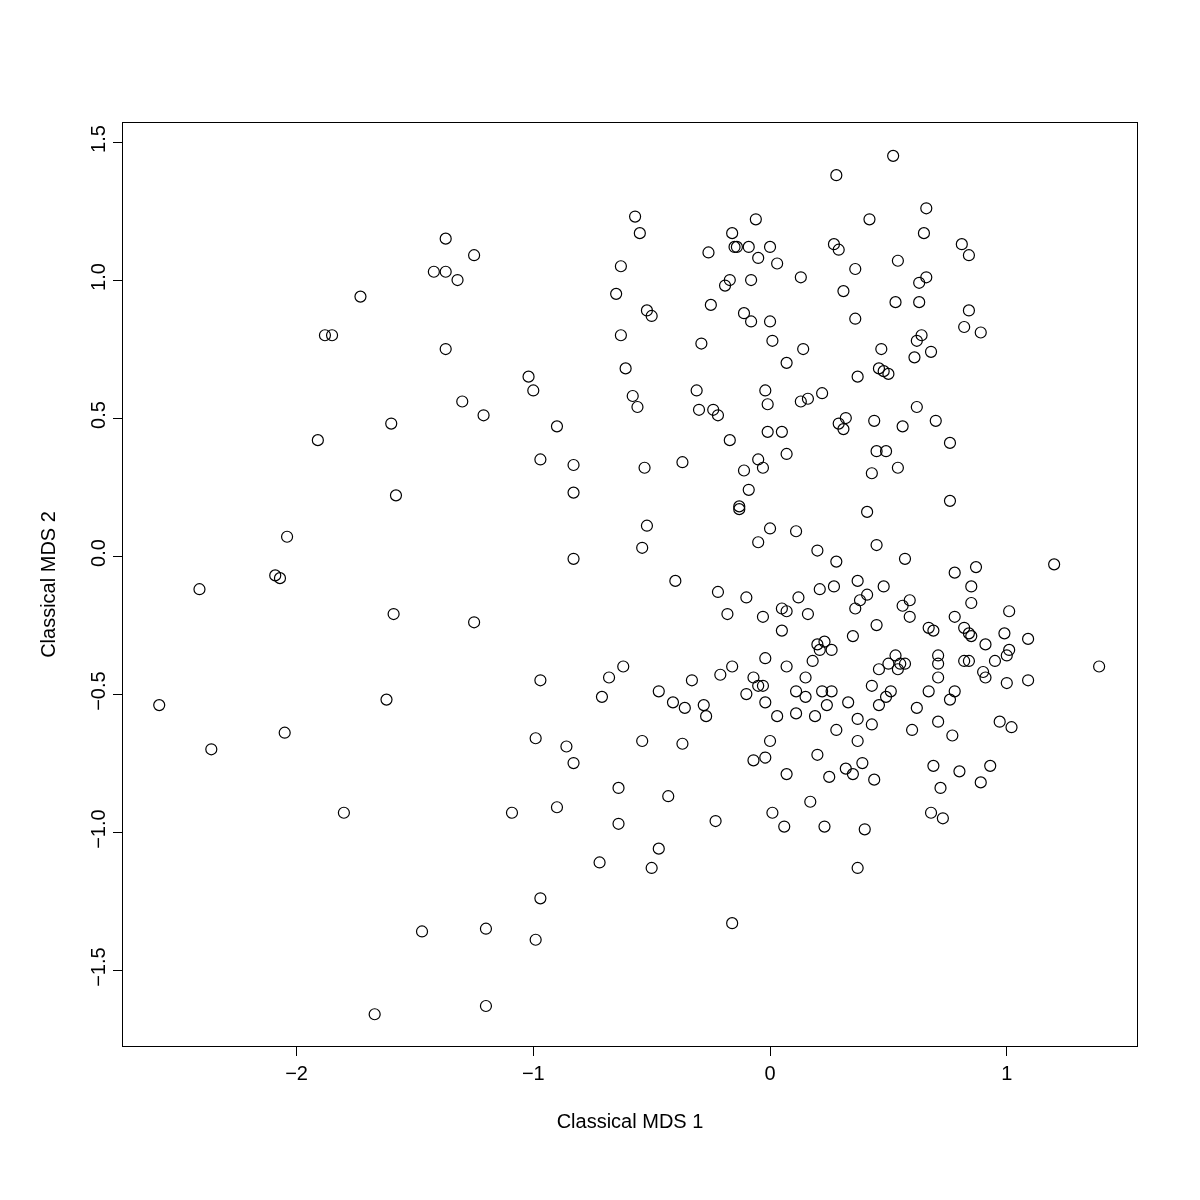 Image resolution: width=1200 pixels, height=1200 pixels. What do you see at coordinates (770, 1073) in the screenshot?
I see `x-tick-label: 0` at bounding box center [770, 1073].